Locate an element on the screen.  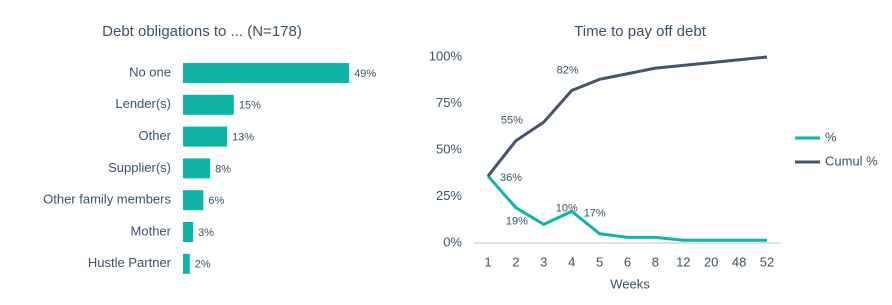
data-label: 17% is located at coordinates (595, 213).